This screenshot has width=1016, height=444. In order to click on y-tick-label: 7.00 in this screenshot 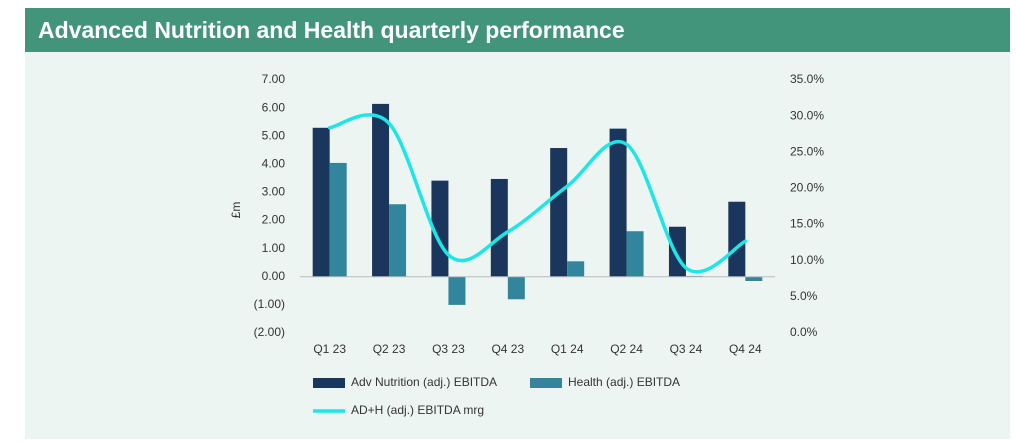, I will do `click(274, 79)`.